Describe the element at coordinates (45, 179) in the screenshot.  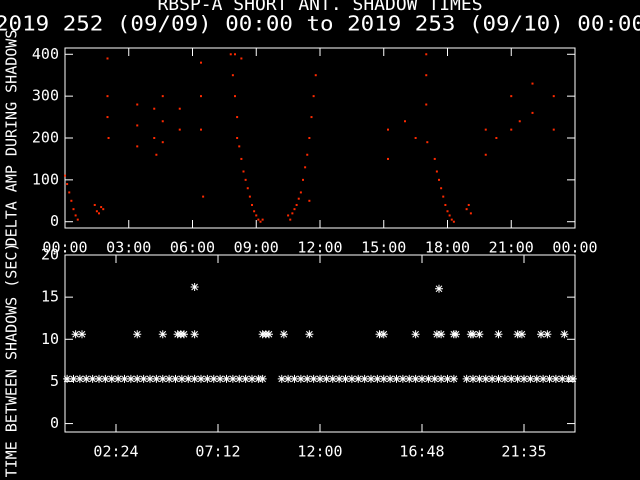
I see `y-tick-label: 100` at that location.